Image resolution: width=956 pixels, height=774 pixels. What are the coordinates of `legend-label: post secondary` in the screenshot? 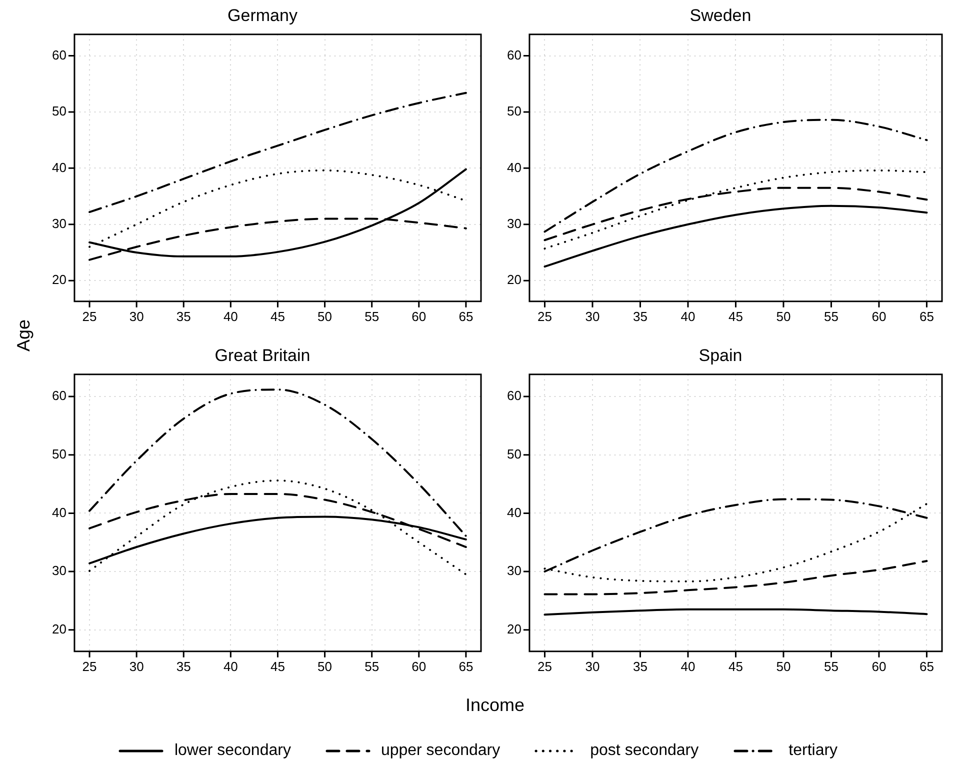 It's located at (644, 751).